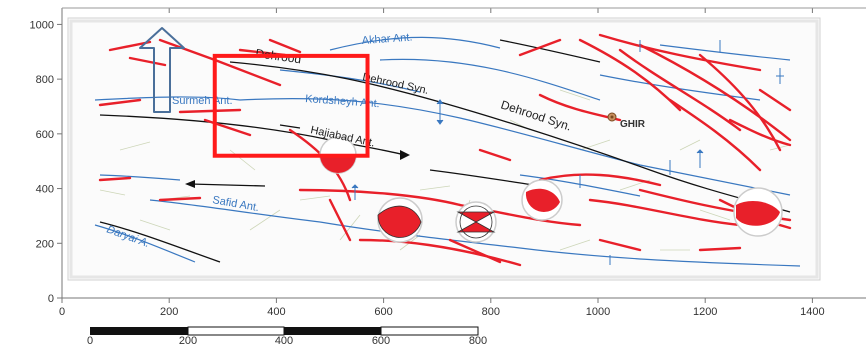 This screenshot has width=866, height=349. Describe the element at coordinates (598, 312) in the screenshot. I see `x-tick-label: 1000` at that location.